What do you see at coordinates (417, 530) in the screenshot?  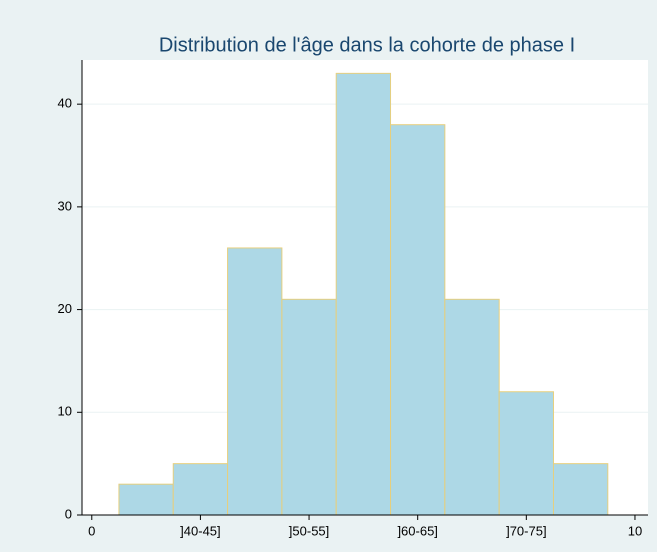 I see `x-tick-label: ]60-65]` at bounding box center [417, 530].